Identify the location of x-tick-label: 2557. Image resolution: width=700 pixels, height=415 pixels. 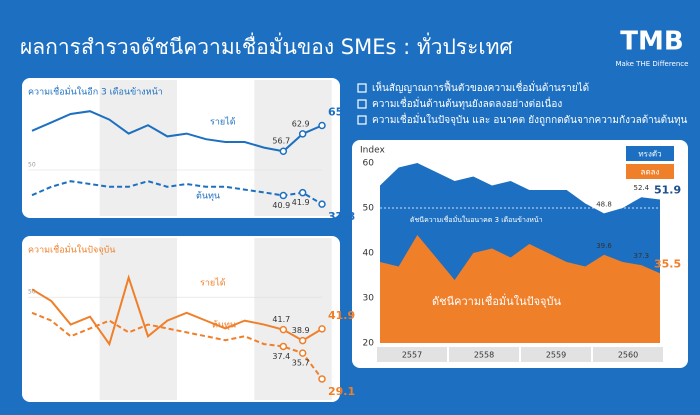
(412, 355).